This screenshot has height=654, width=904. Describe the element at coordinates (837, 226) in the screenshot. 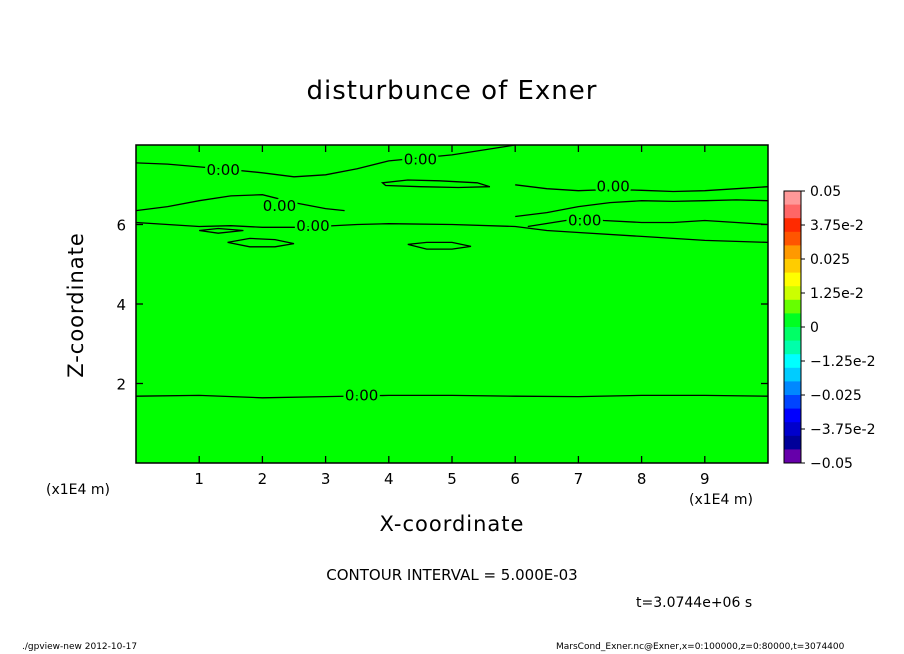

I see `colorbar-label: 3.75e-2` at that location.